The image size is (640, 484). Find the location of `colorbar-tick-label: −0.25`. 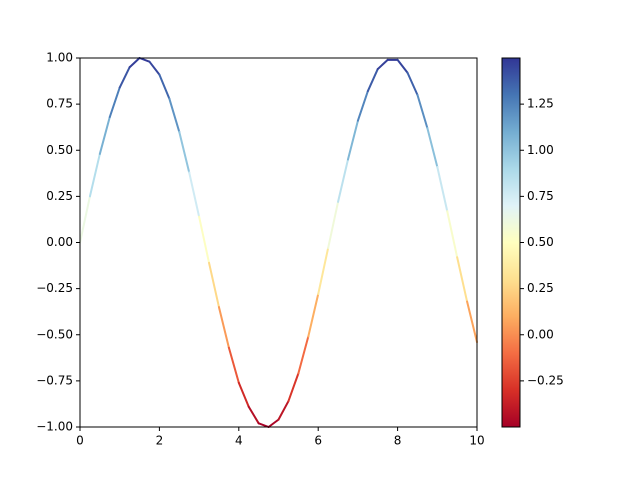

colorbar-tick-label: −0.25 is located at coordinates (545, 380).